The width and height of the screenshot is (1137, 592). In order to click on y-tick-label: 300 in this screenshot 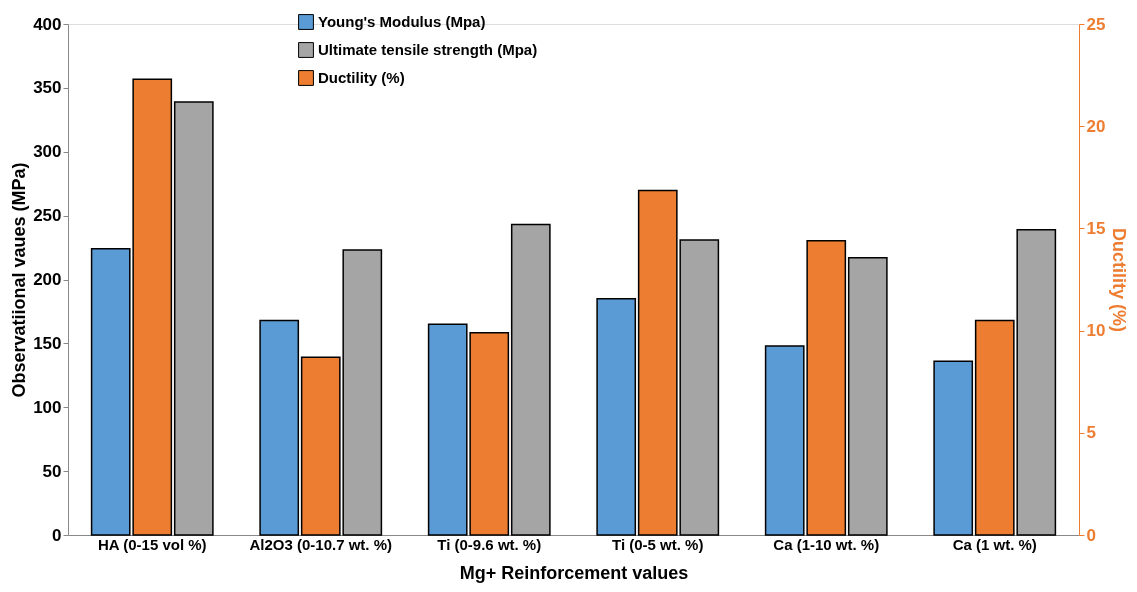, I will do `click(47, 152)`.